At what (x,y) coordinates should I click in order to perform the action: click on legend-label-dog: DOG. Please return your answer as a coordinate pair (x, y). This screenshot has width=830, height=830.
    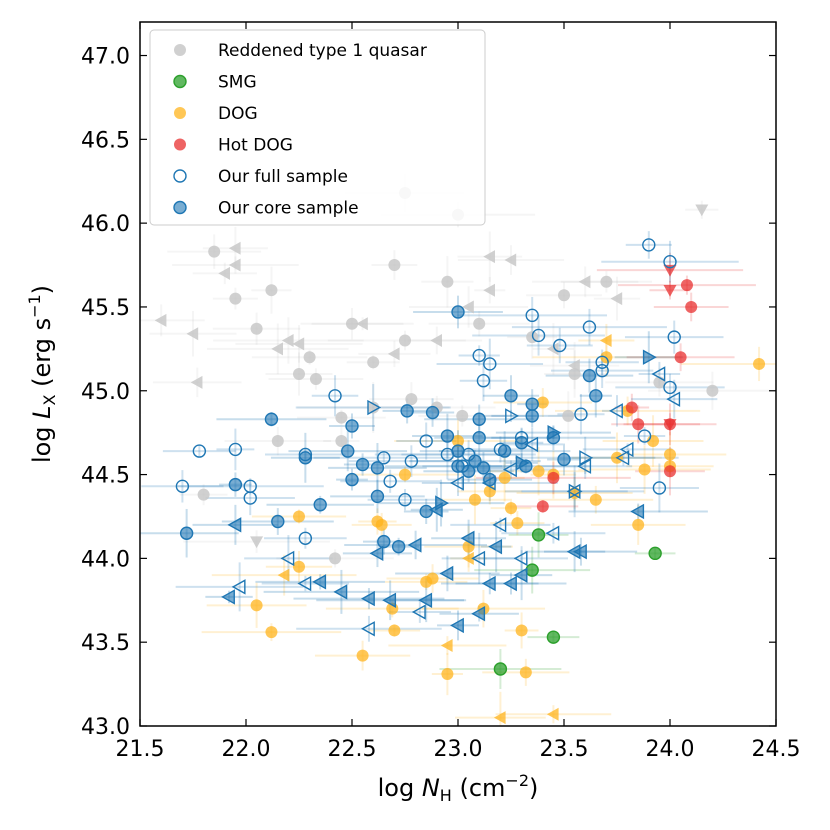
    Looking at the image, I should click on (238, 114).